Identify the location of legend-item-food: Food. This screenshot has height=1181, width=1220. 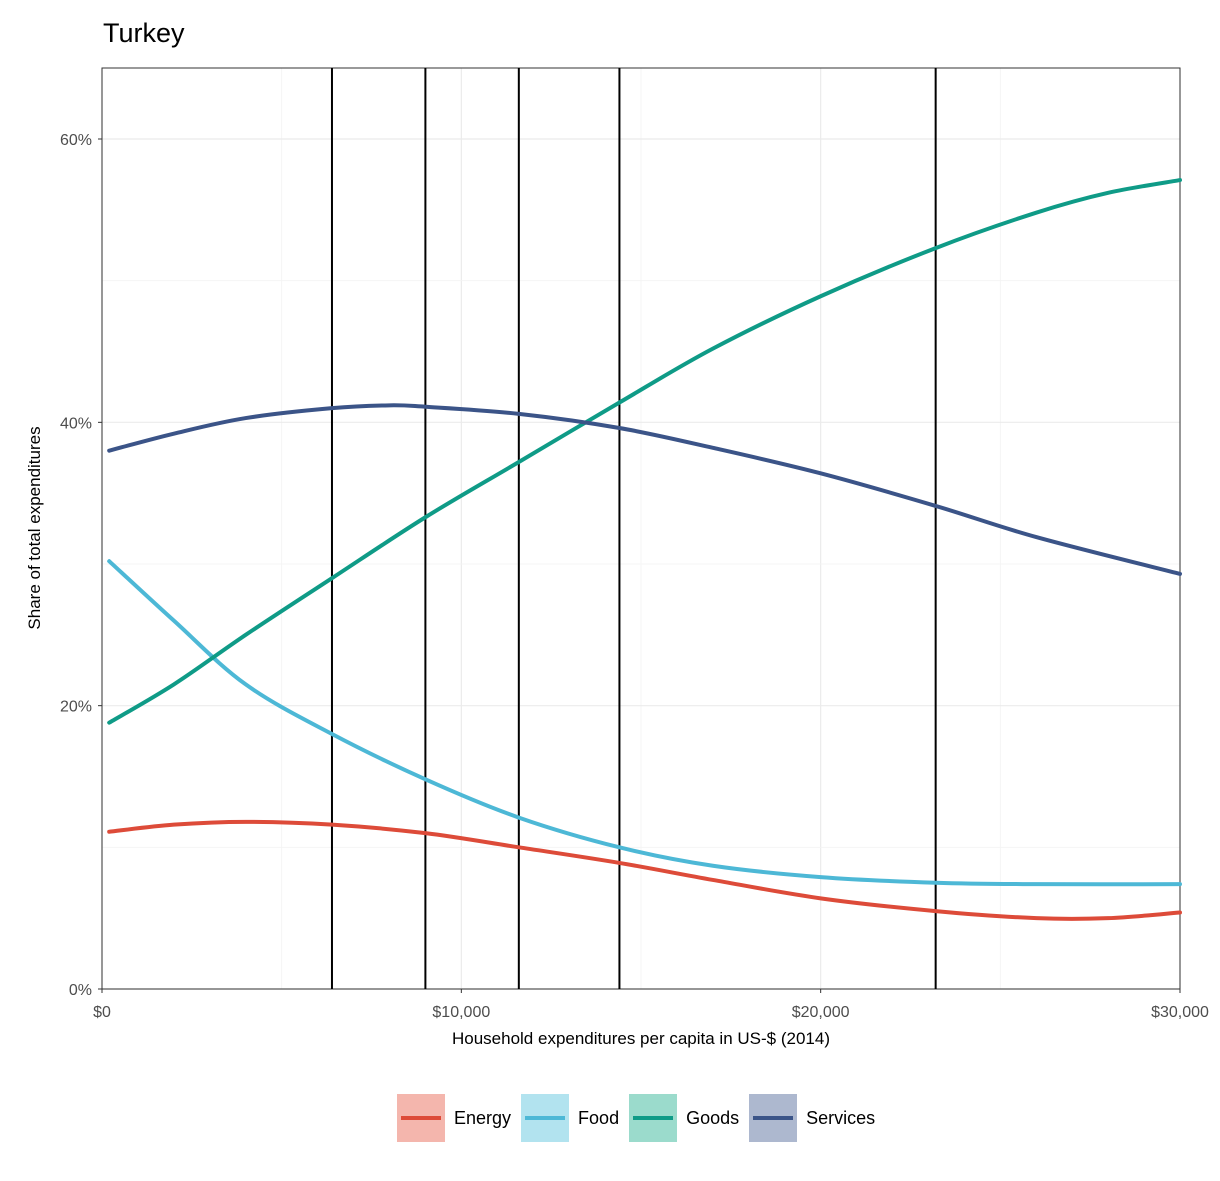
(570, 1118).